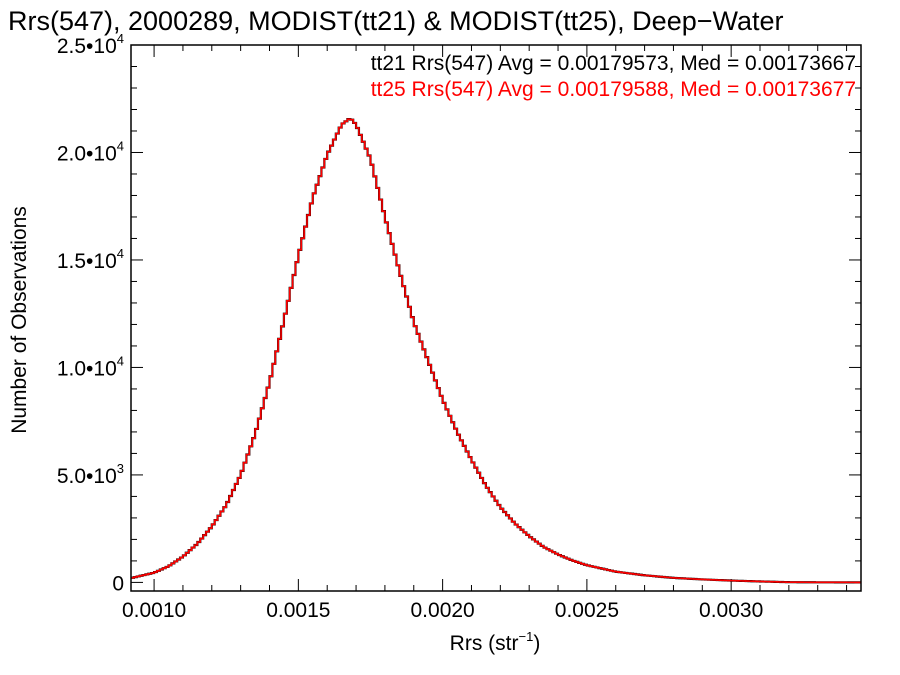 This screenshot has height=675, width=900. I want to click on x-tick-label: 0.0030, so click(731, 610).